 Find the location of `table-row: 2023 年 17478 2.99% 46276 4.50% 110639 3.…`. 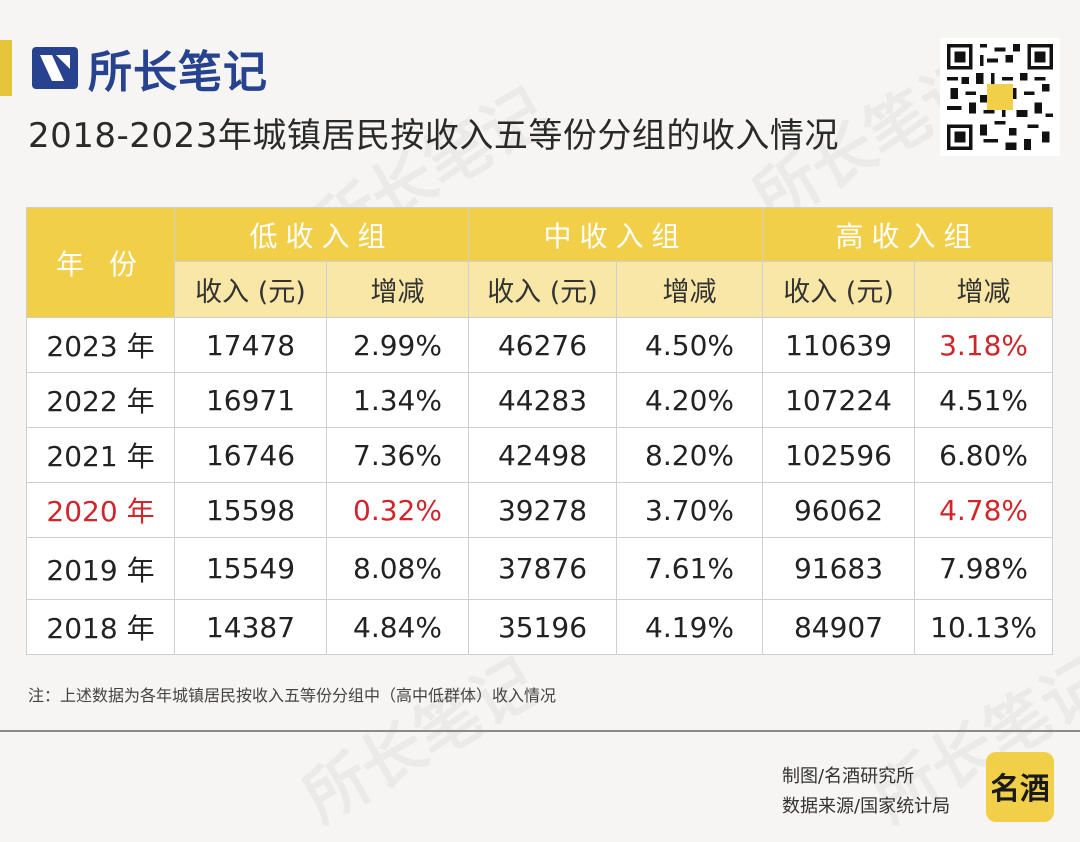

table-row: 2023 年 17478 2.99% 46276 4.50% 110639 3.… is located at coordinates (540, 345).